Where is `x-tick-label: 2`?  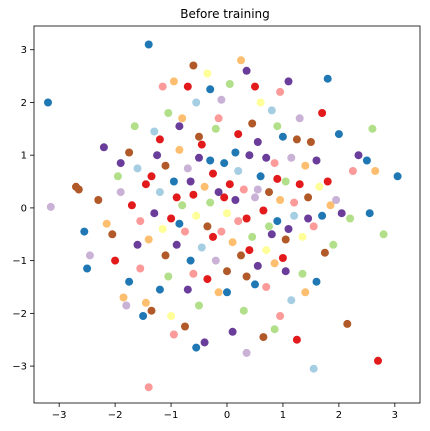 x-tick-label: 2 is located at coordinates (339, 415).